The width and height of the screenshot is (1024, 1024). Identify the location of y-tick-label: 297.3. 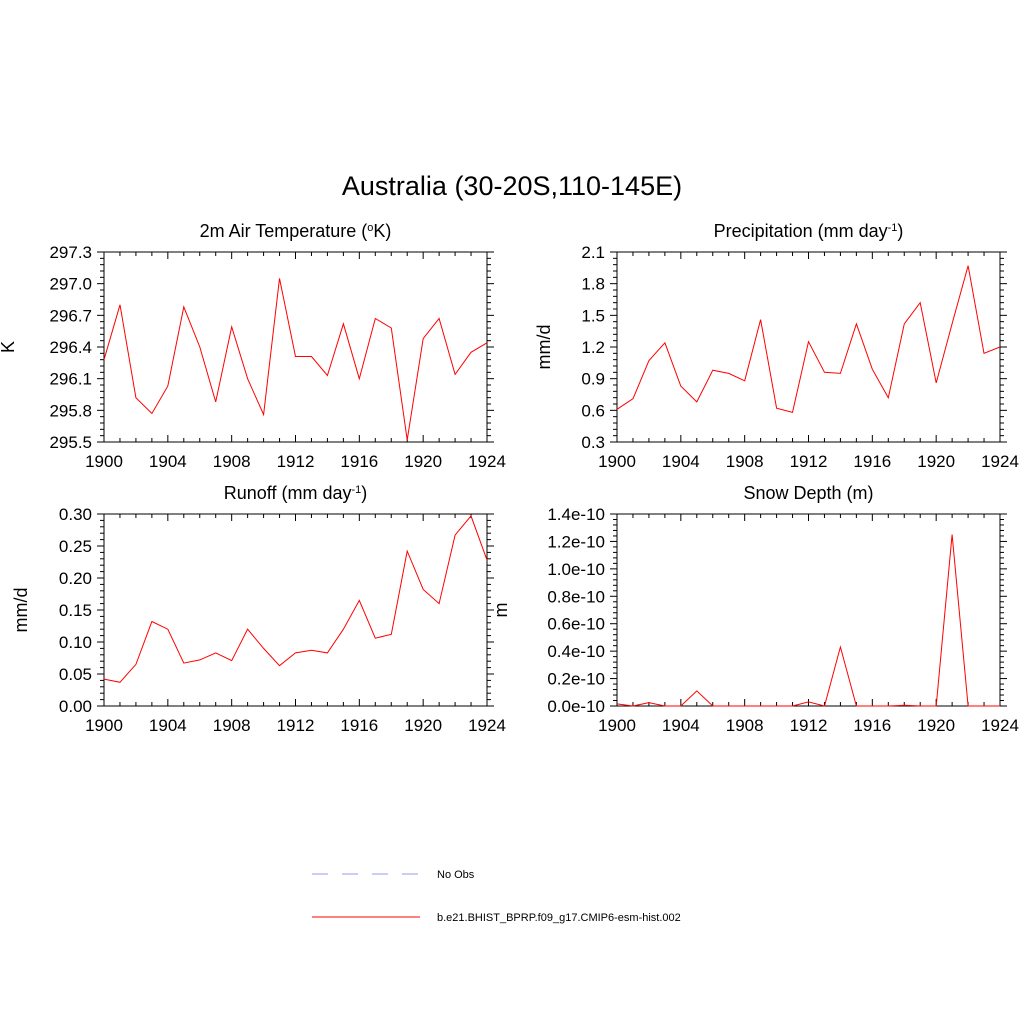
(70, 252).